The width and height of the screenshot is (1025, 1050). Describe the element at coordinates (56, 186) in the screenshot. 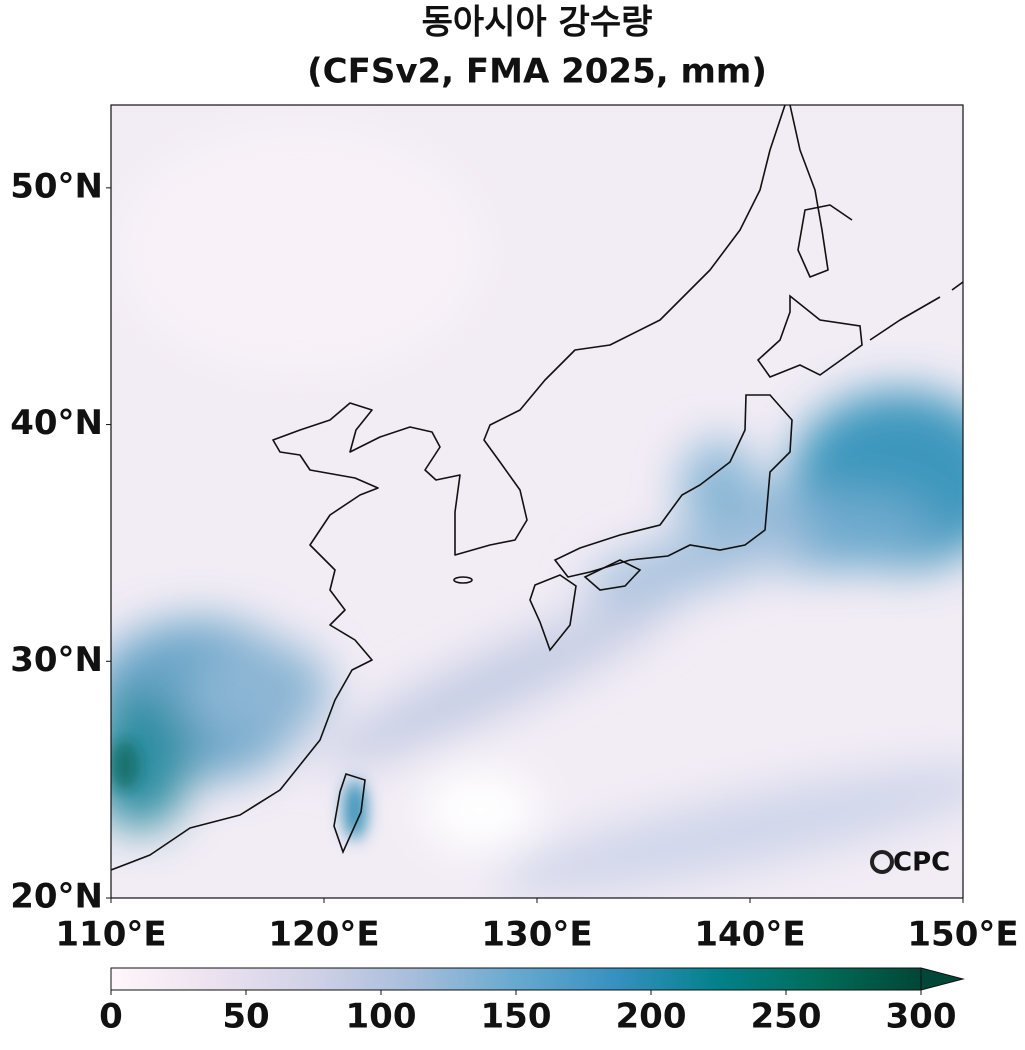

I see `y-tick-label: 50°N` at that location.